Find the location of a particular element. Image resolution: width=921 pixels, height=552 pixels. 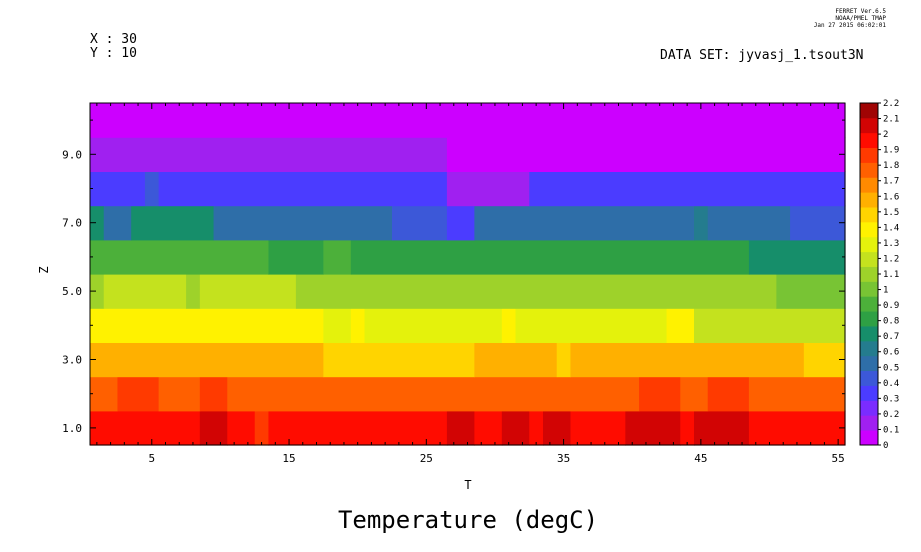

colorbar-label: 0.8 is located at coordinates (891, 322).